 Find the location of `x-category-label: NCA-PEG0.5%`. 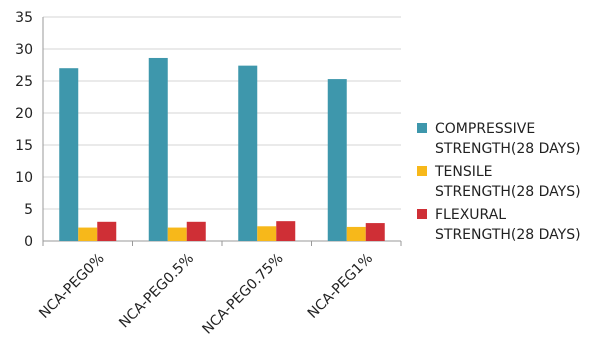

x-category-label: NCA-PEG0.5% is located at coordinates (156, 291).